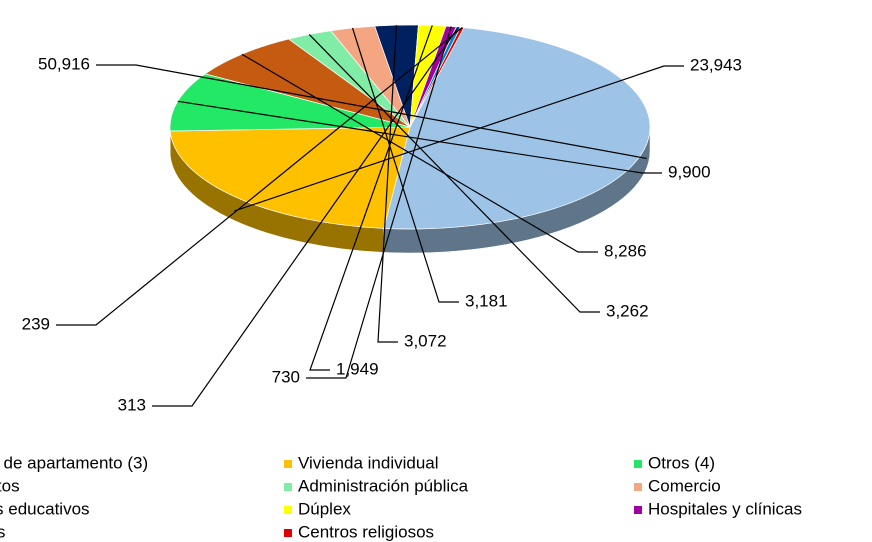 The width and height of the screenshot is (872, 542). What do you see at coordinates (286, 376) in the screenshot?
I see `data-label: 730` at bounding box center [286, 376].